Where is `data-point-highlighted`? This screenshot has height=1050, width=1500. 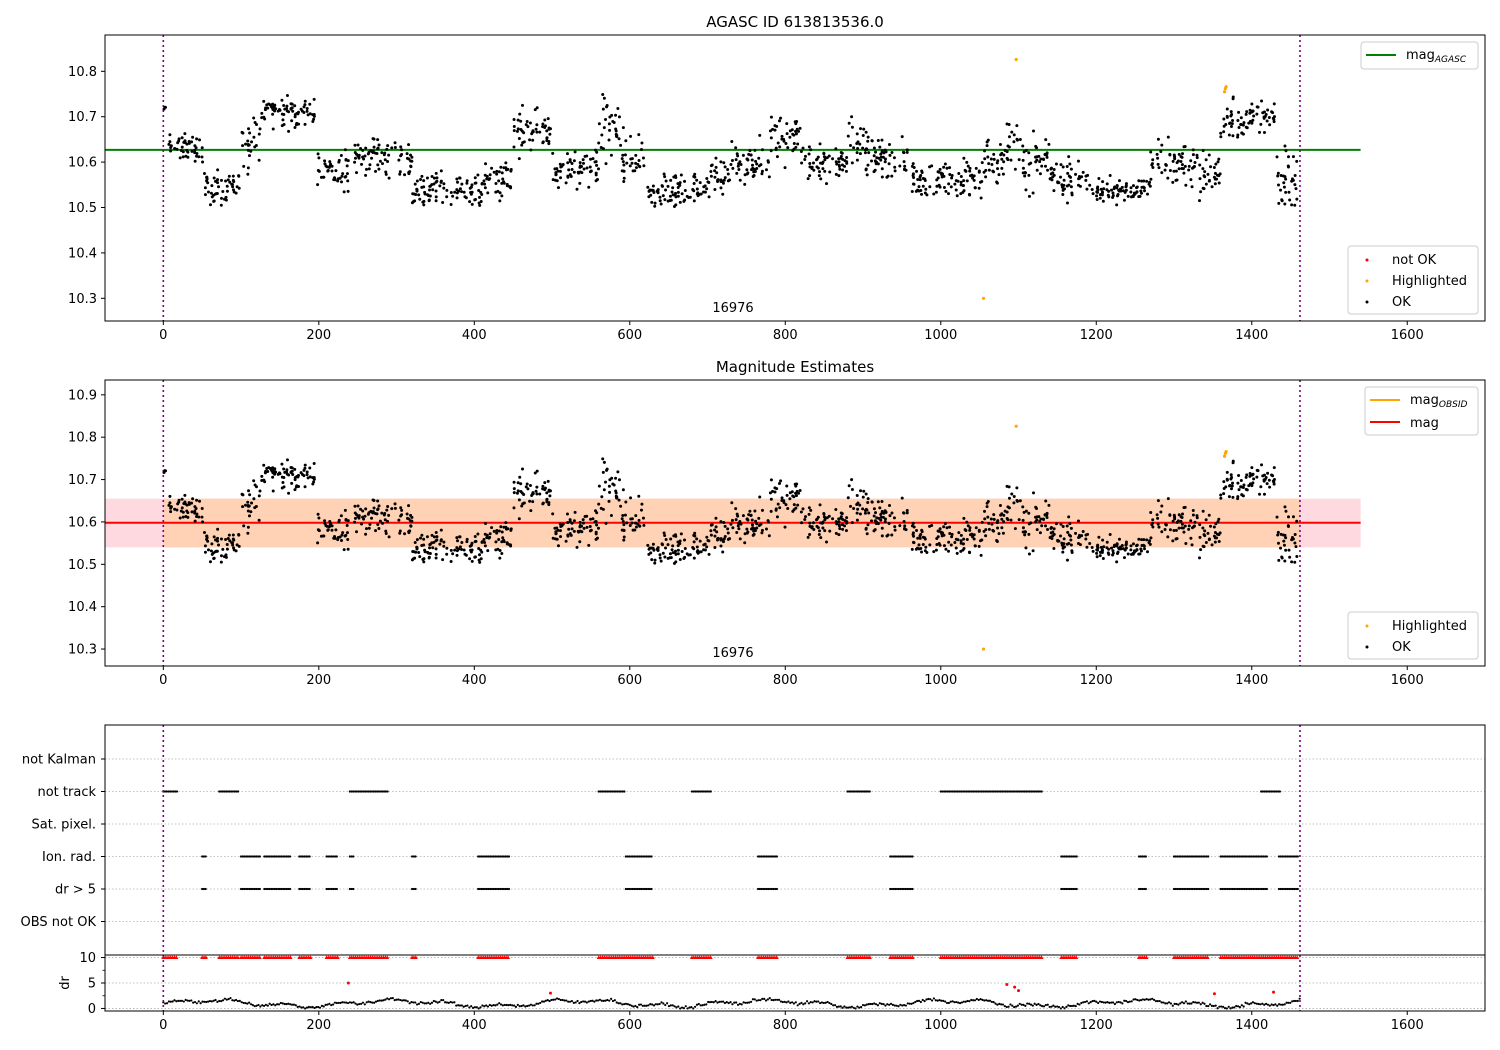 data-point-highlighted is located at coordinates (1226, 452).